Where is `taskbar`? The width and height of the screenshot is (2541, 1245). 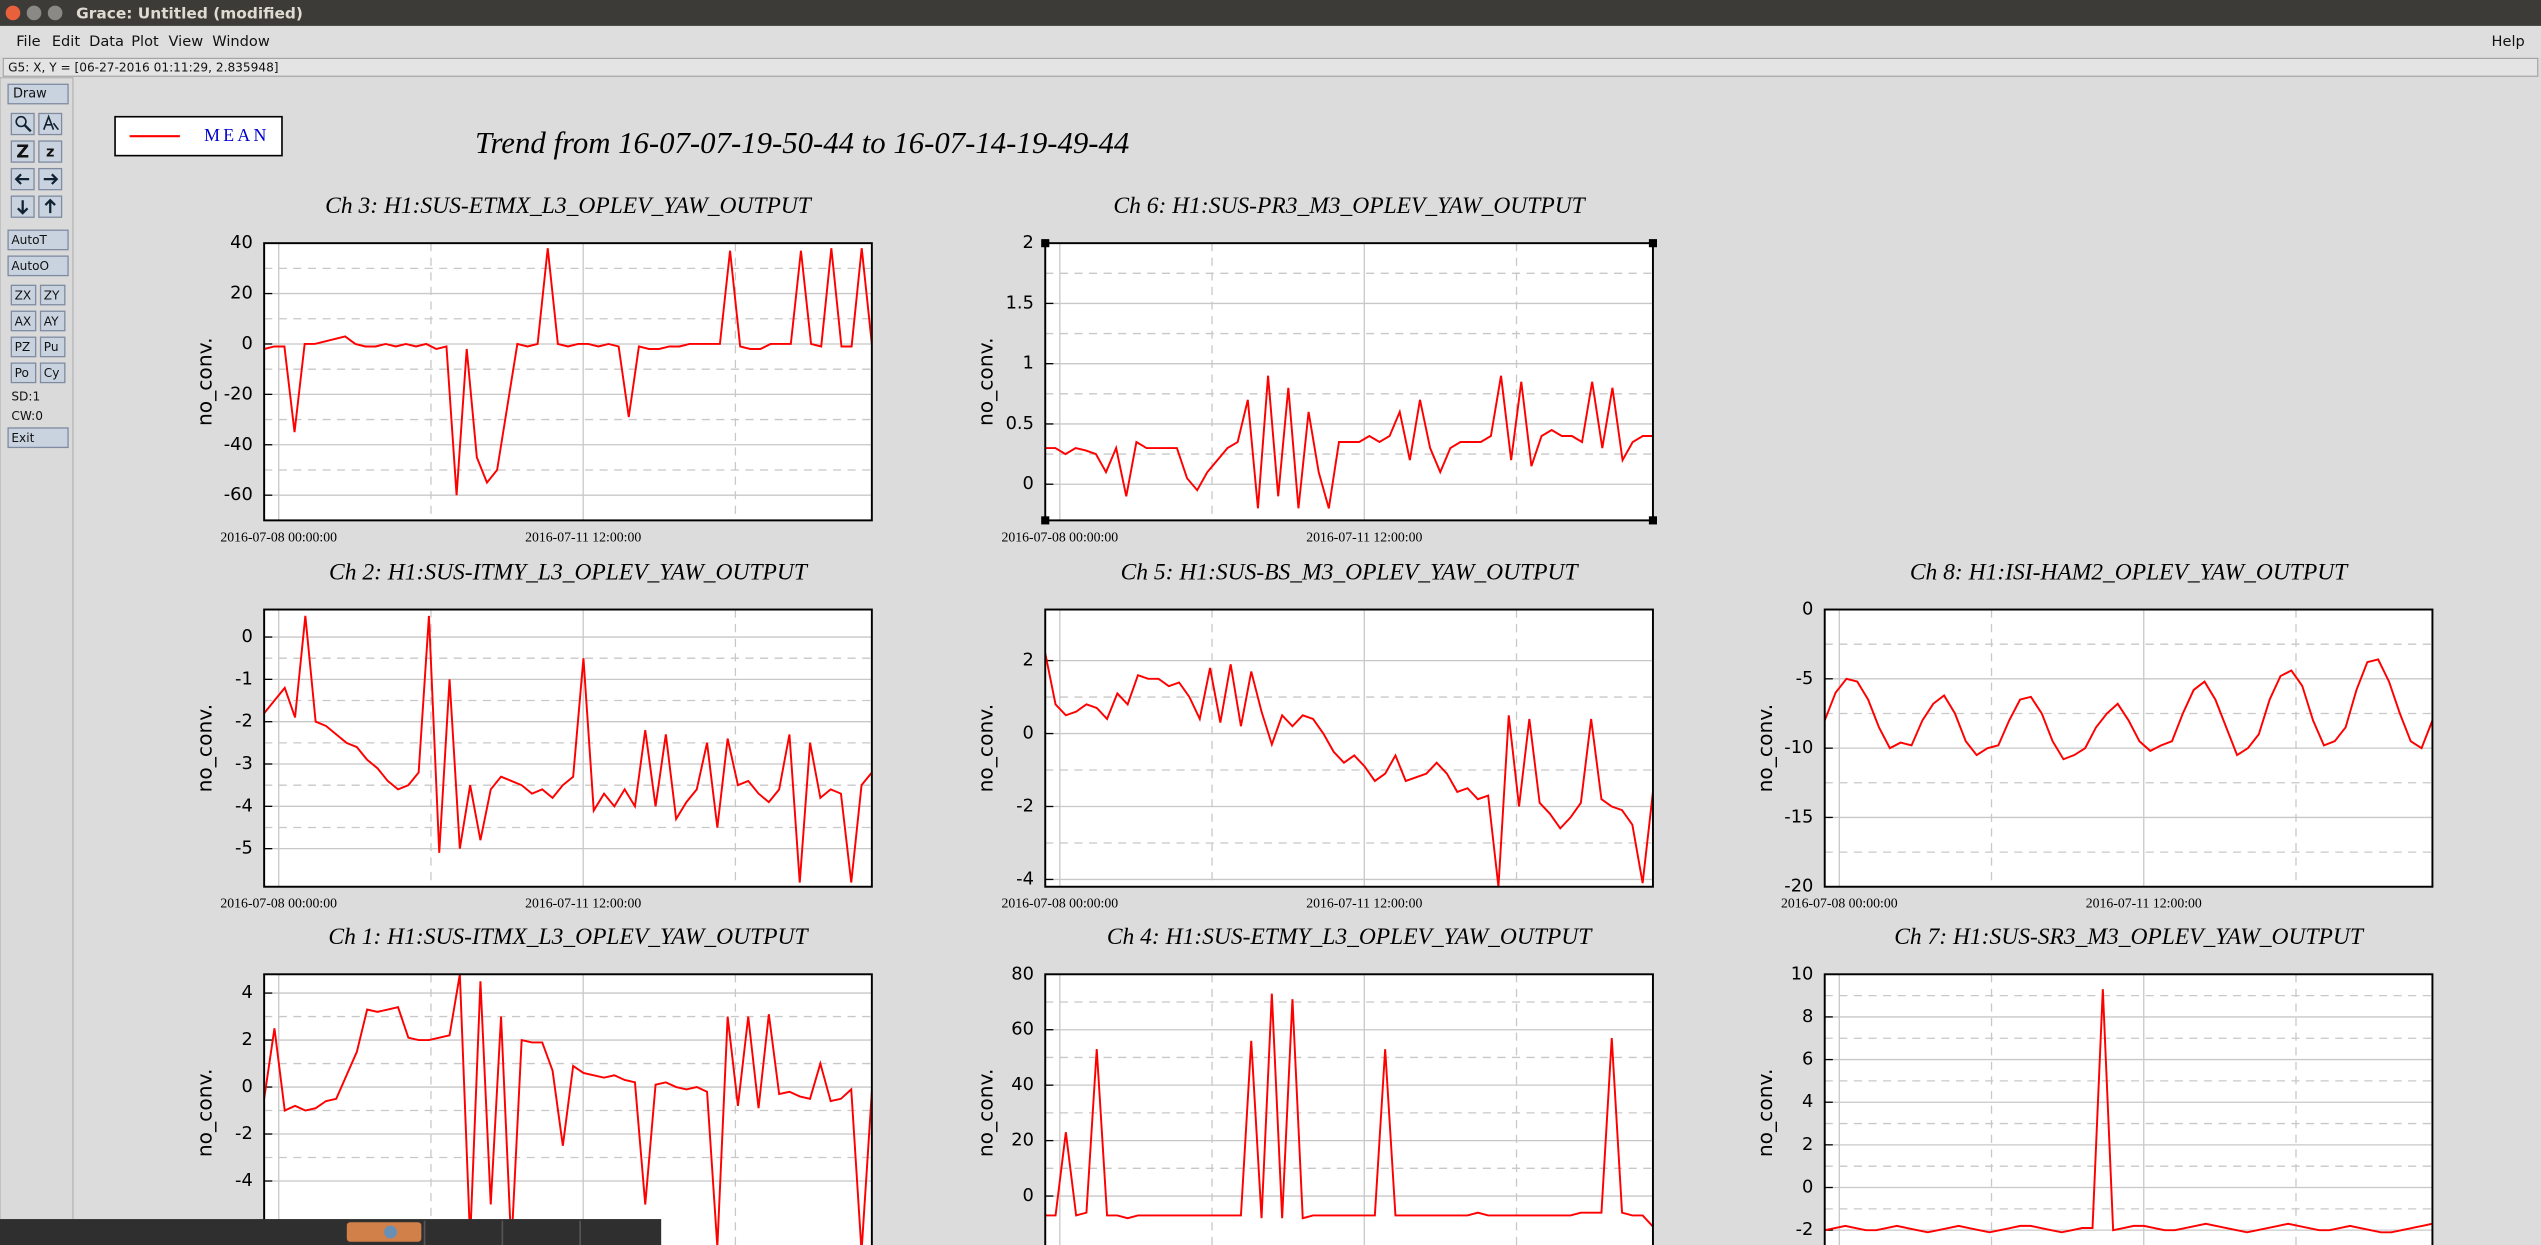 taskbar is located at coordinates (331, 1232).